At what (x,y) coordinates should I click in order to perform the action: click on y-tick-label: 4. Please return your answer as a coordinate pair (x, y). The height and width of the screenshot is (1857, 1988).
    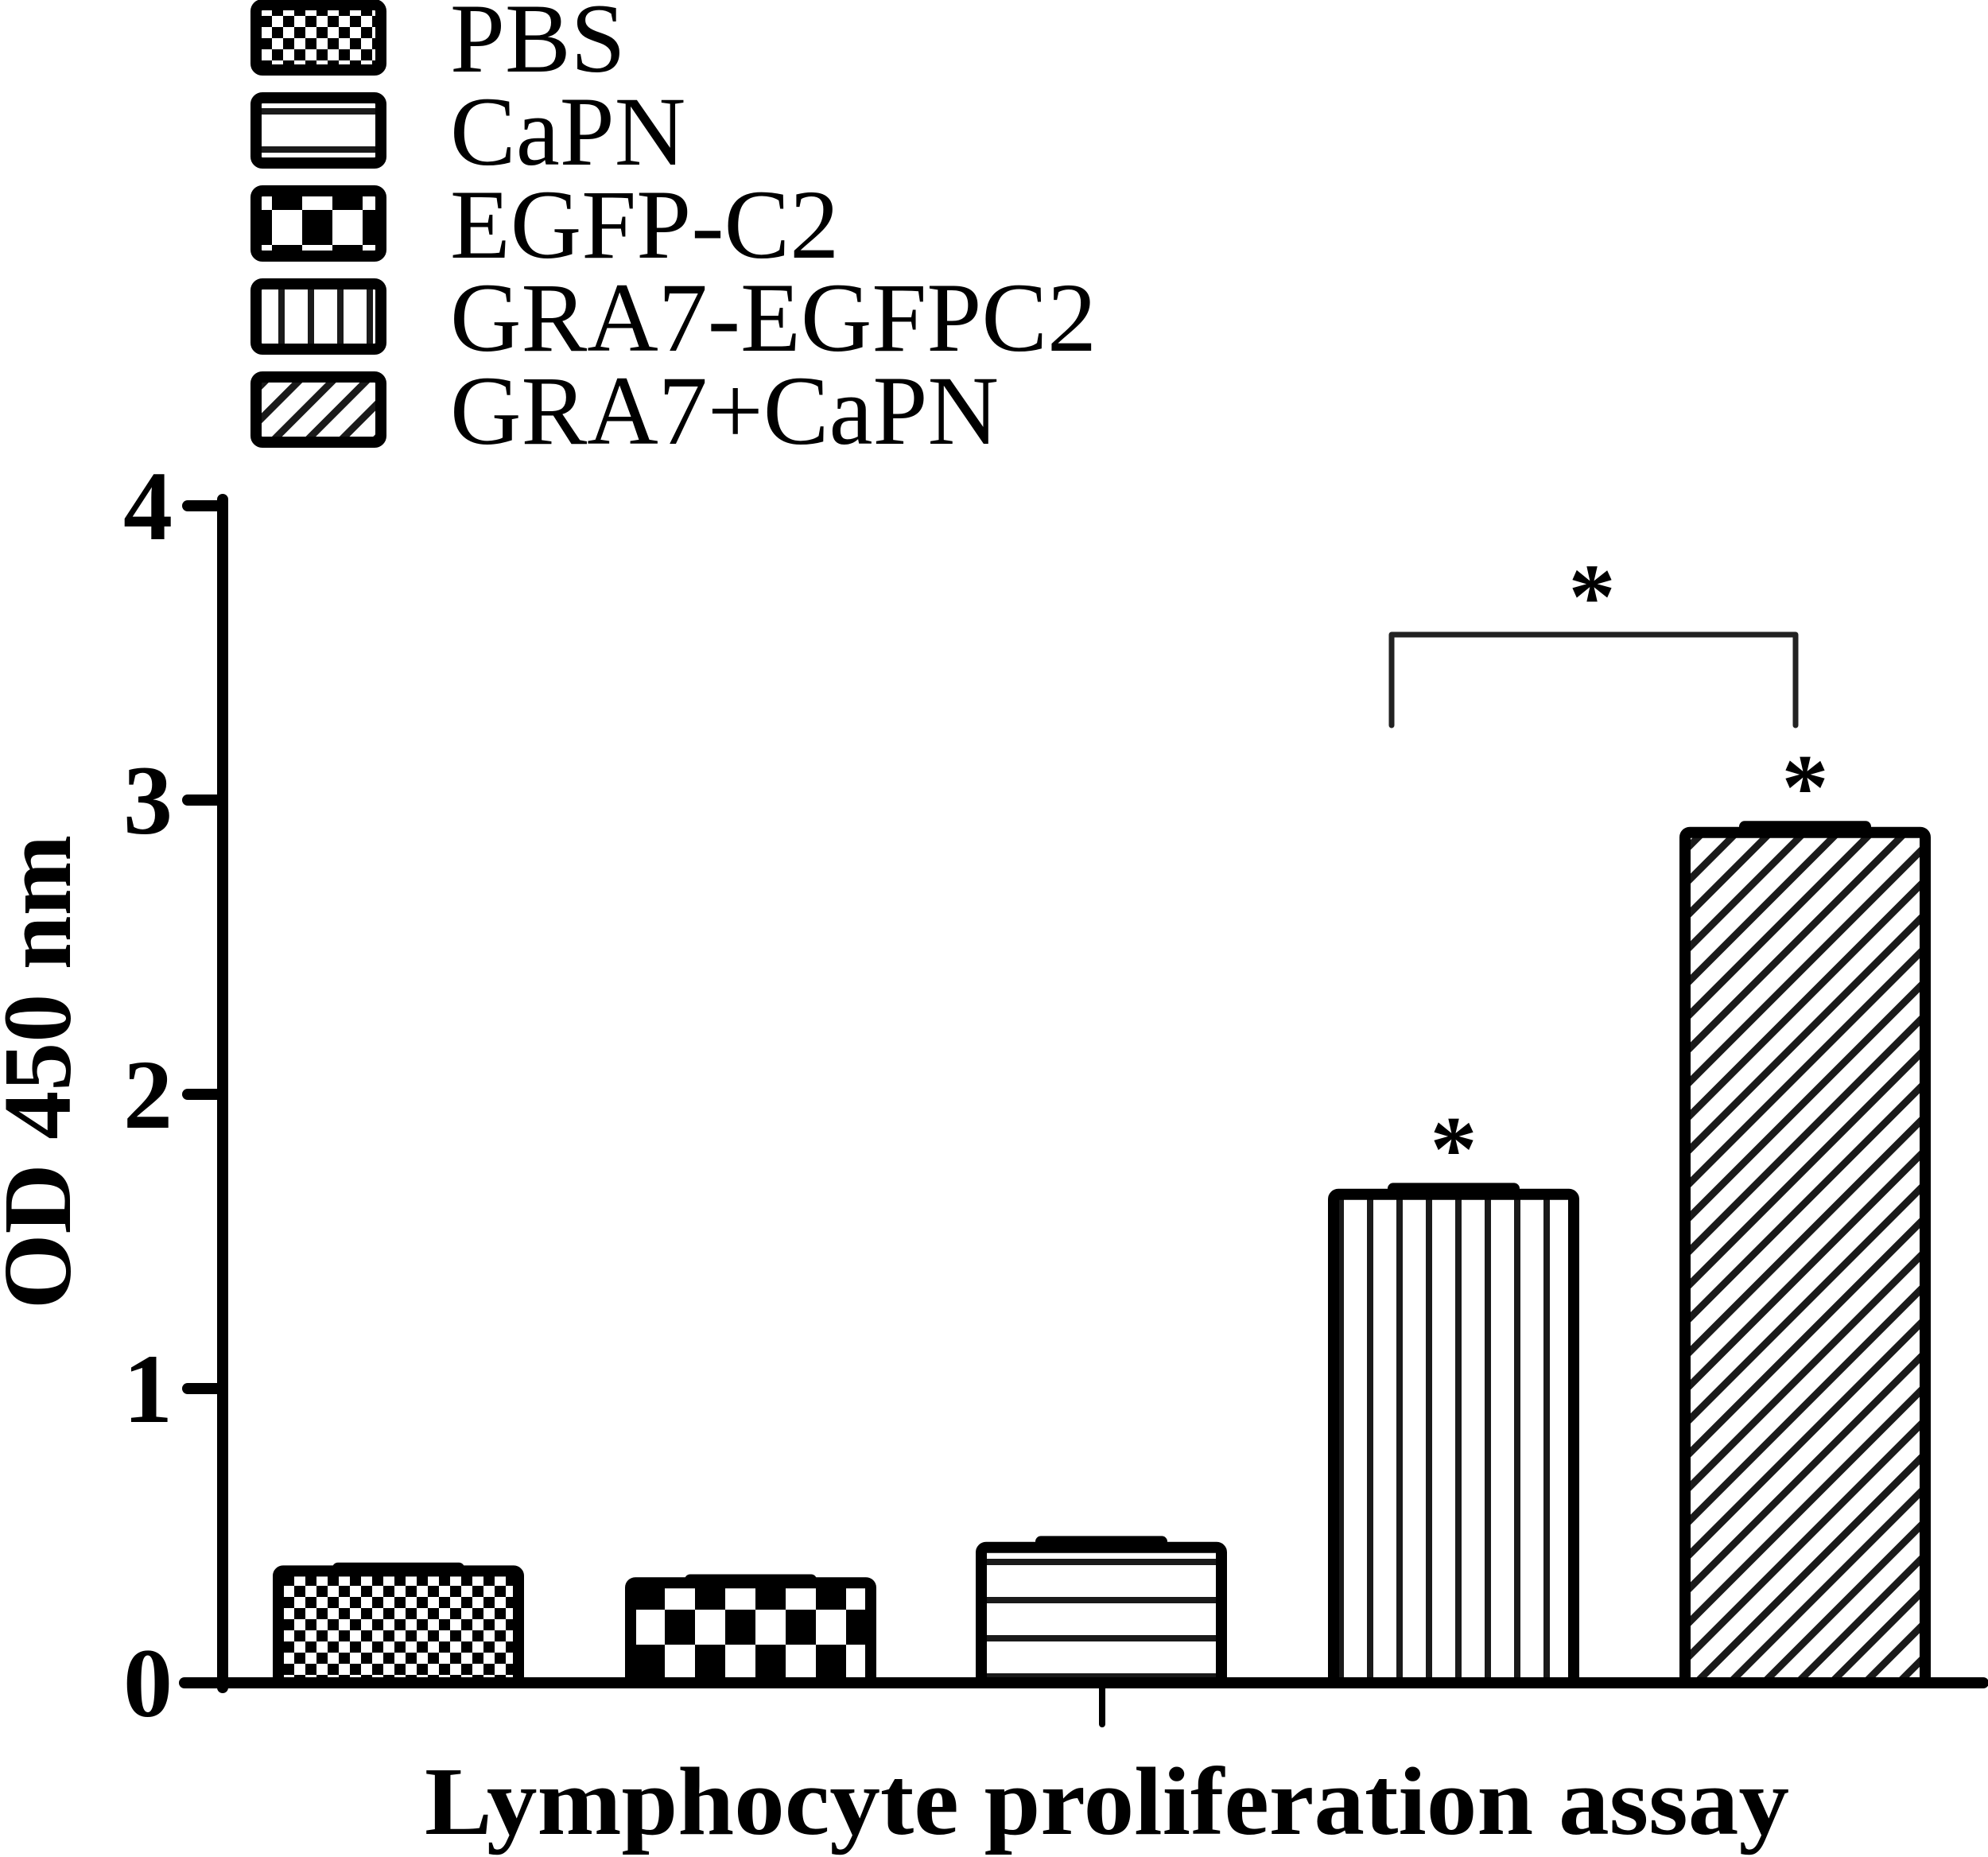
    Looking at the image, I should click on (148, 506).